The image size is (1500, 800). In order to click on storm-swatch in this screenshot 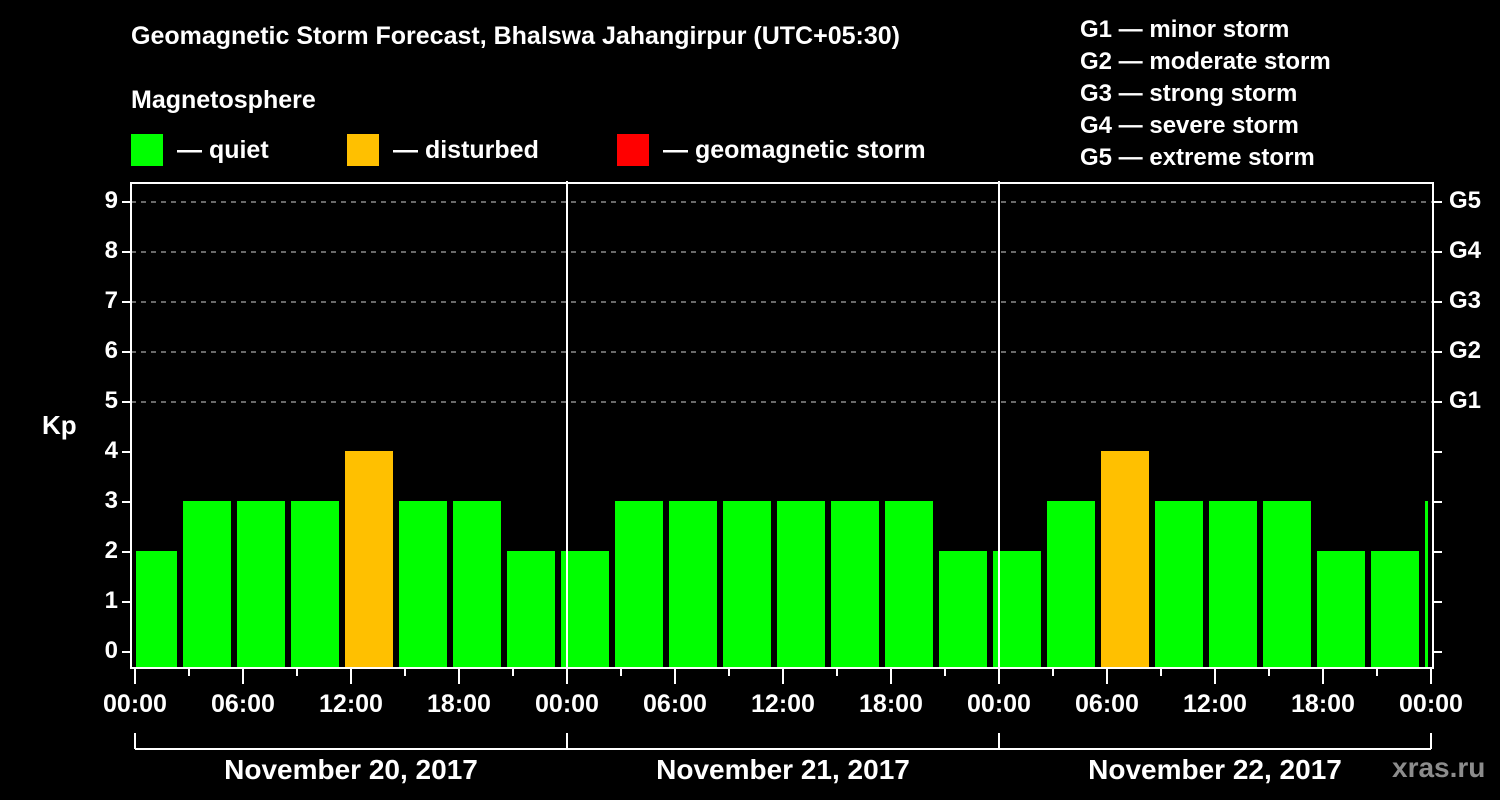, I will do `click(633, 150)`.